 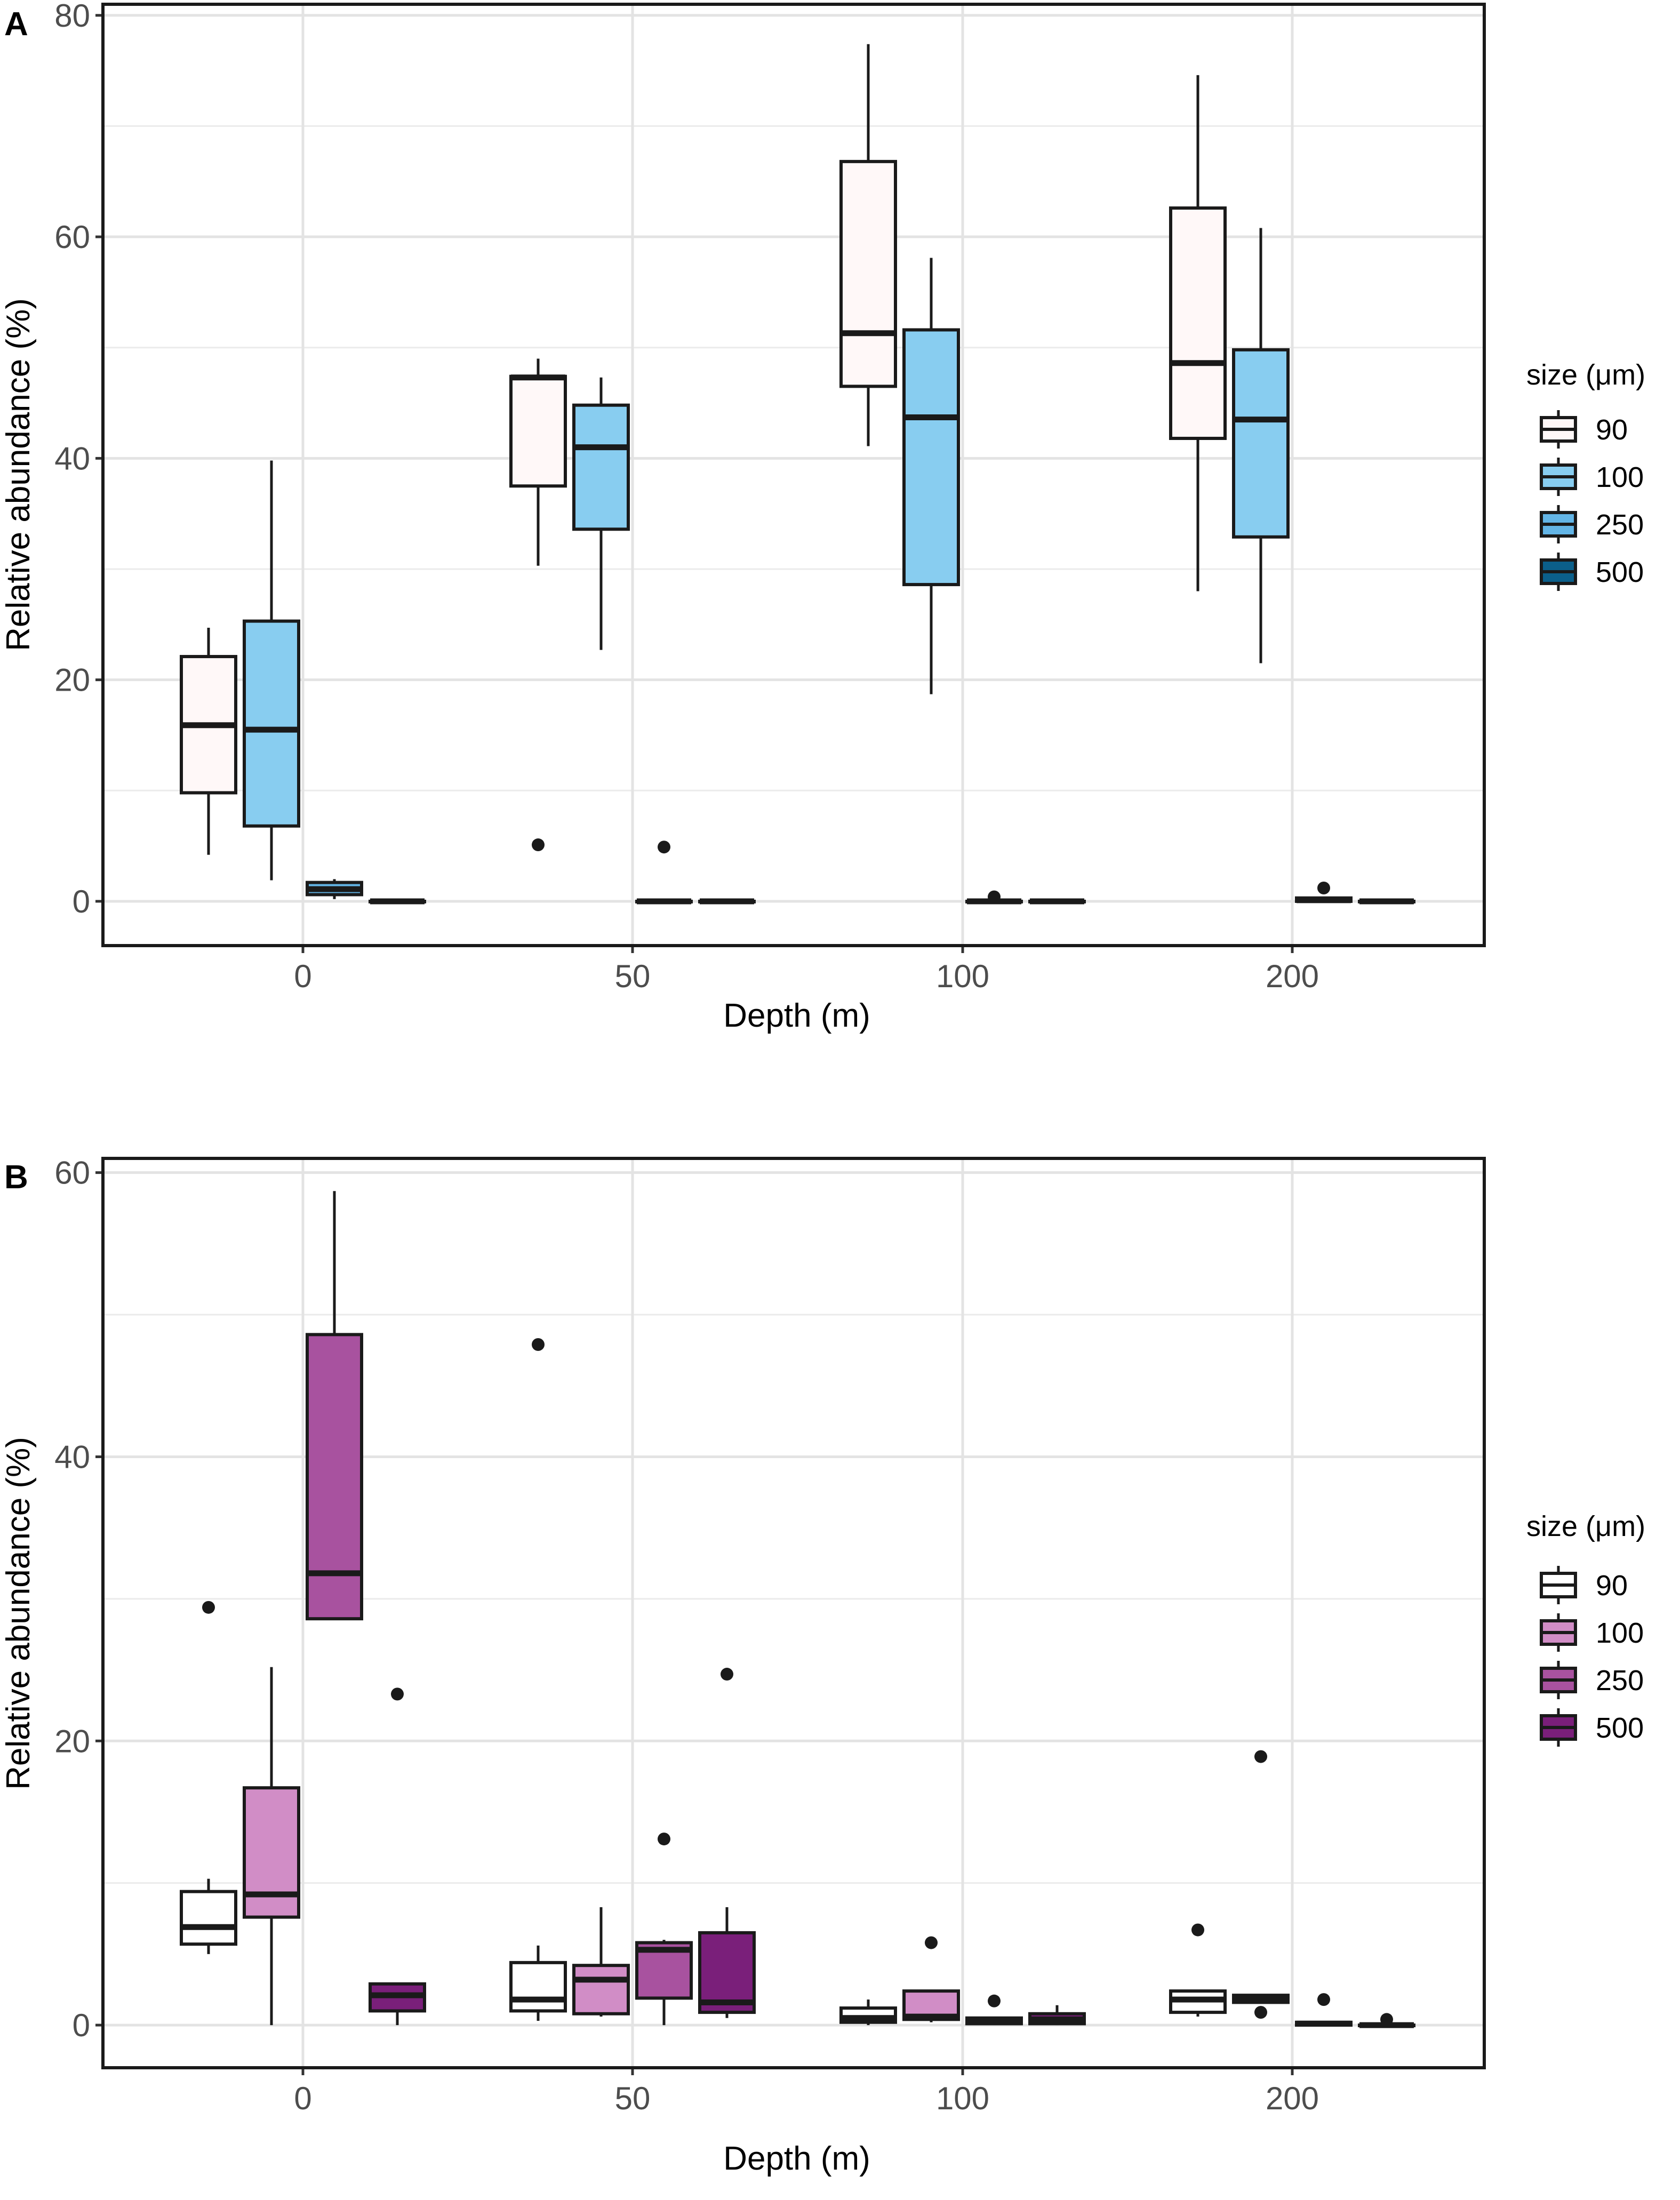 What do you see at coordinates (962, 976) in the screenshot?
I see `x-tick-label-a: 100` at bounding box center [962, 976].